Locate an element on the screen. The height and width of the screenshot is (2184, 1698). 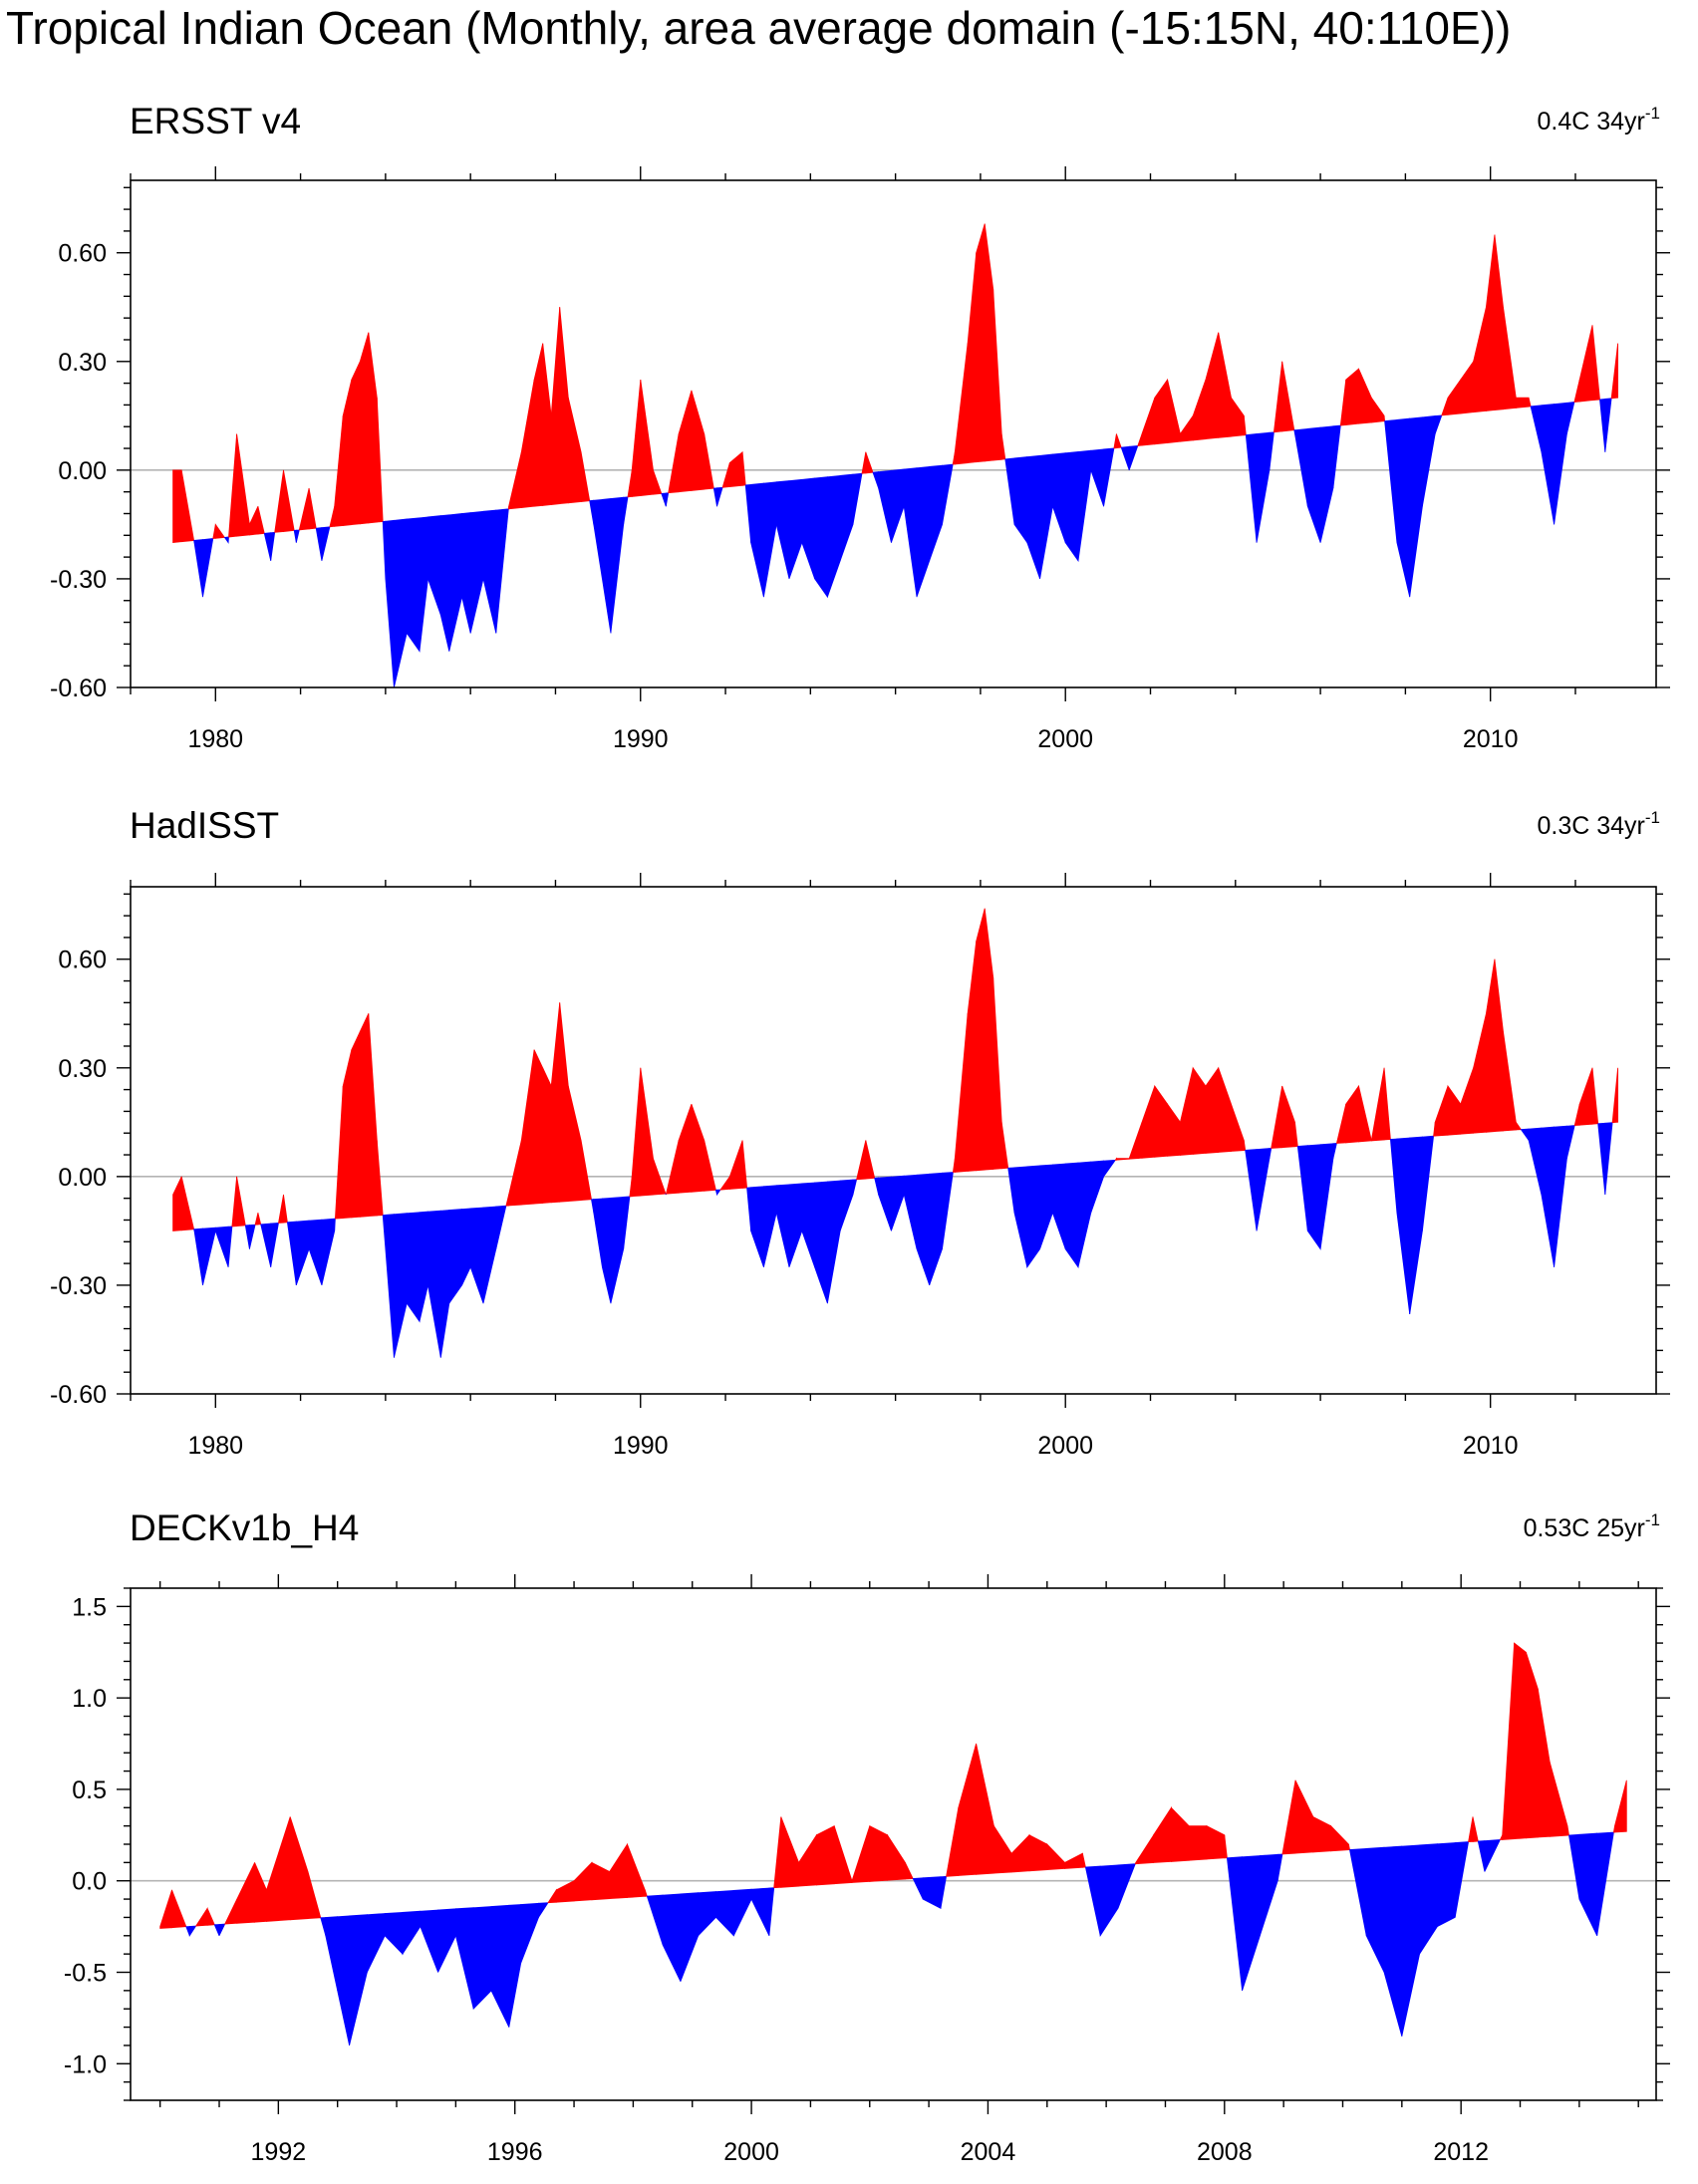
y-tick-label: -0.30 is located at coordinates (78, 1286).